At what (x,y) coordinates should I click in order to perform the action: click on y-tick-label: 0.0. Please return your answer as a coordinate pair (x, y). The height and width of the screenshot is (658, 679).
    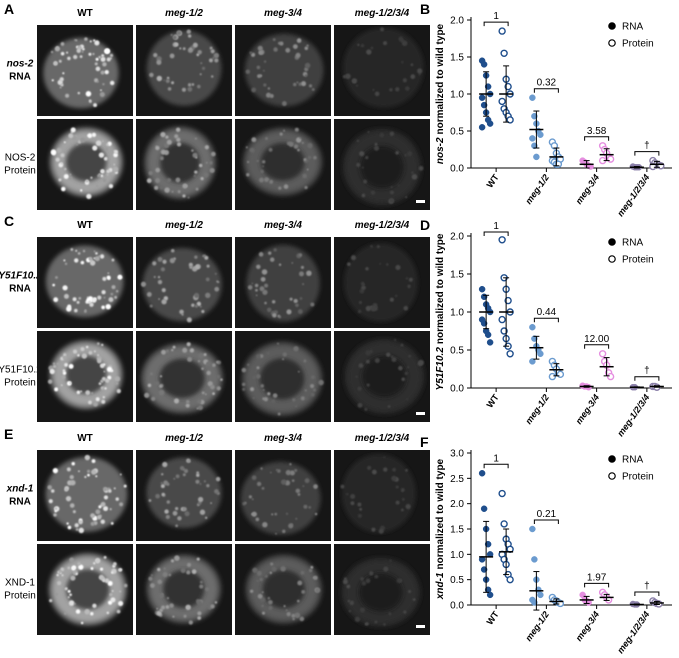
    Looking at the image, I should click on (457, 389).